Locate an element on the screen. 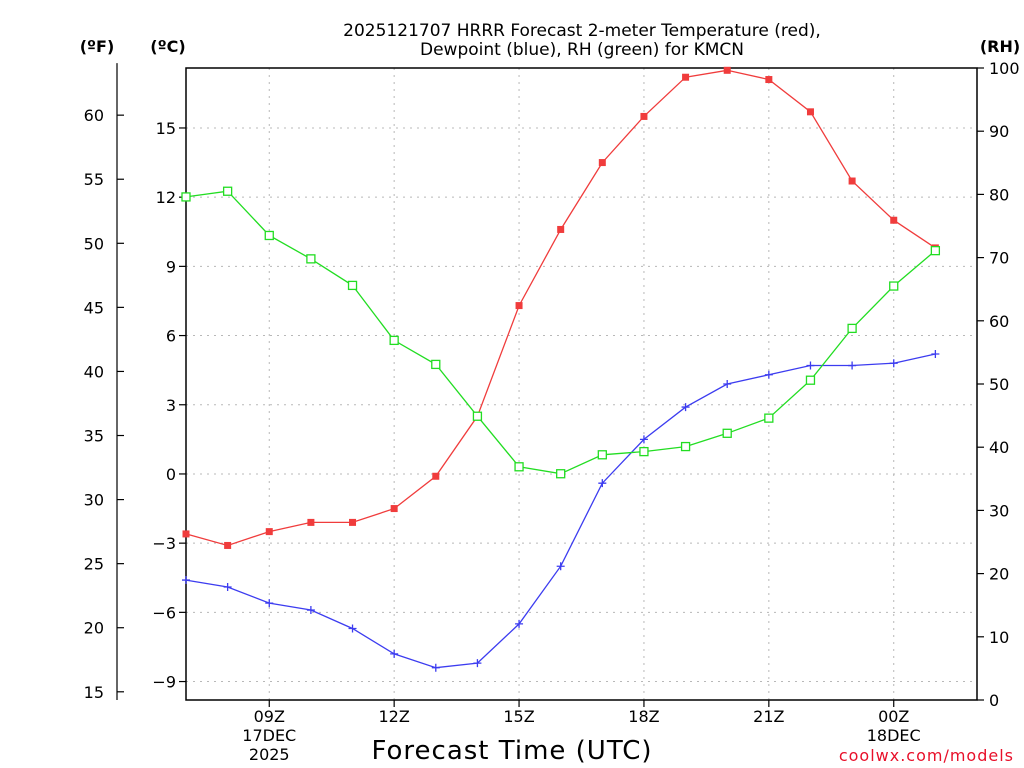  celsius-tick-label: −9 is located at coordinates (164, 682).